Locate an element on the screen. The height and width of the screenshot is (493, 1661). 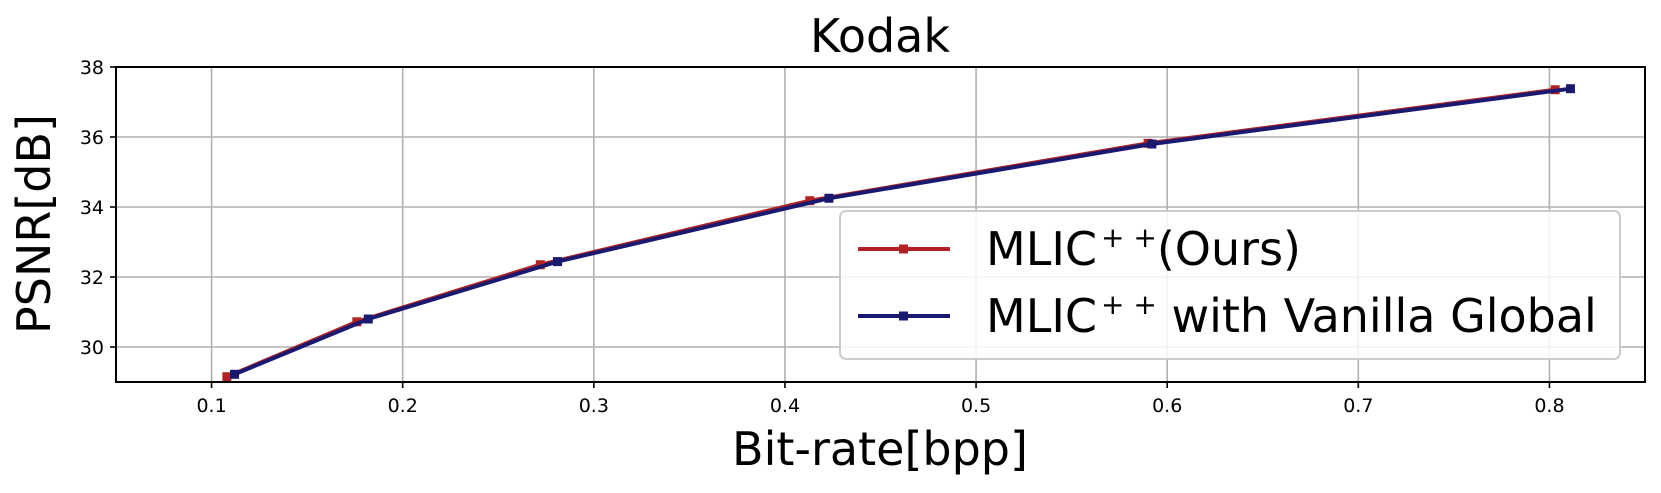
chart-title: Kodak is located at coordinates (880, 36).